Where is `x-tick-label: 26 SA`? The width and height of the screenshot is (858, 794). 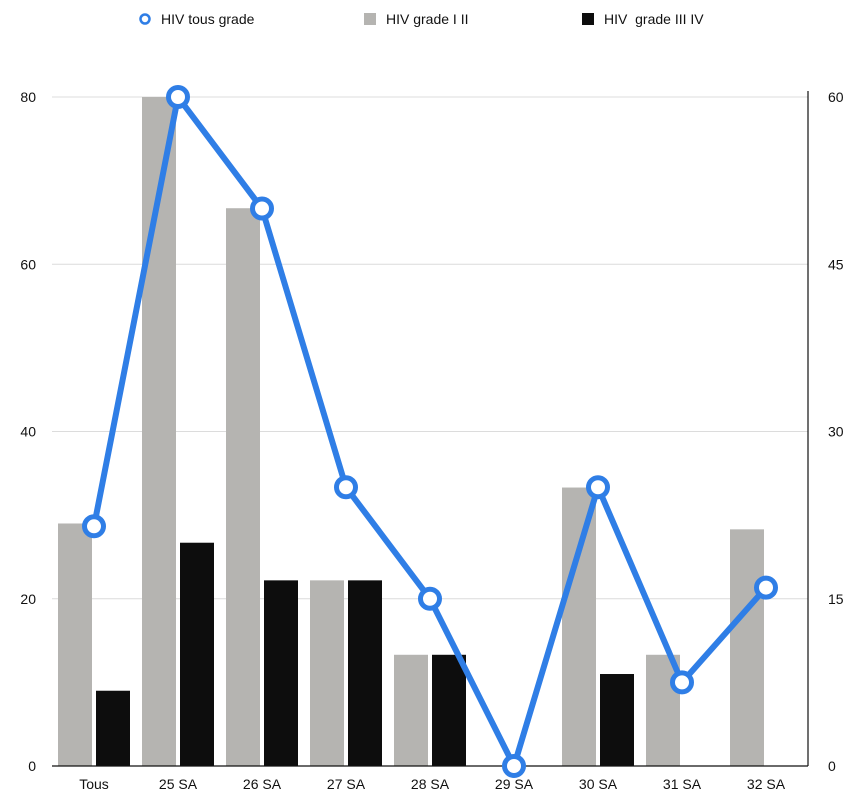 x-tick-label: 26 SA is located at coordinates (262, 784).